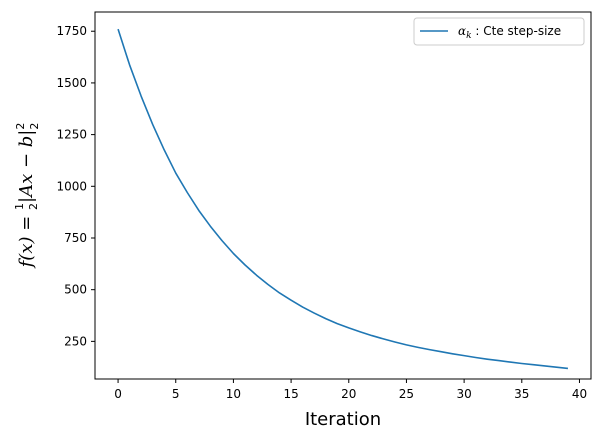 Image resolution: width=601 pixels, height=438 pixels. What do you see at coordinates (71, 135) in the screenshot?
I see `y-tick-label: 1250` at bounding box center [71, 135].